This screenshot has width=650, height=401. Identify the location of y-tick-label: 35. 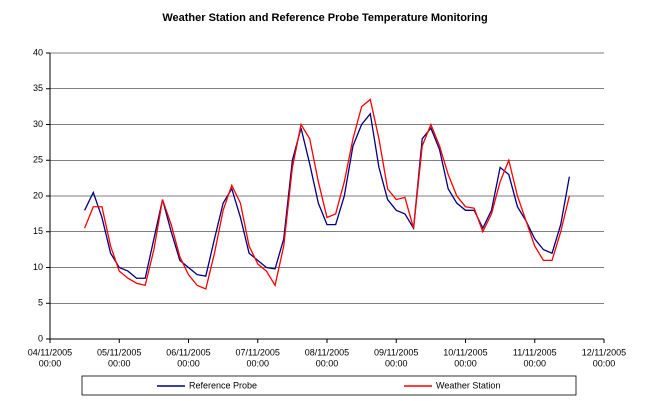
(38, 88).